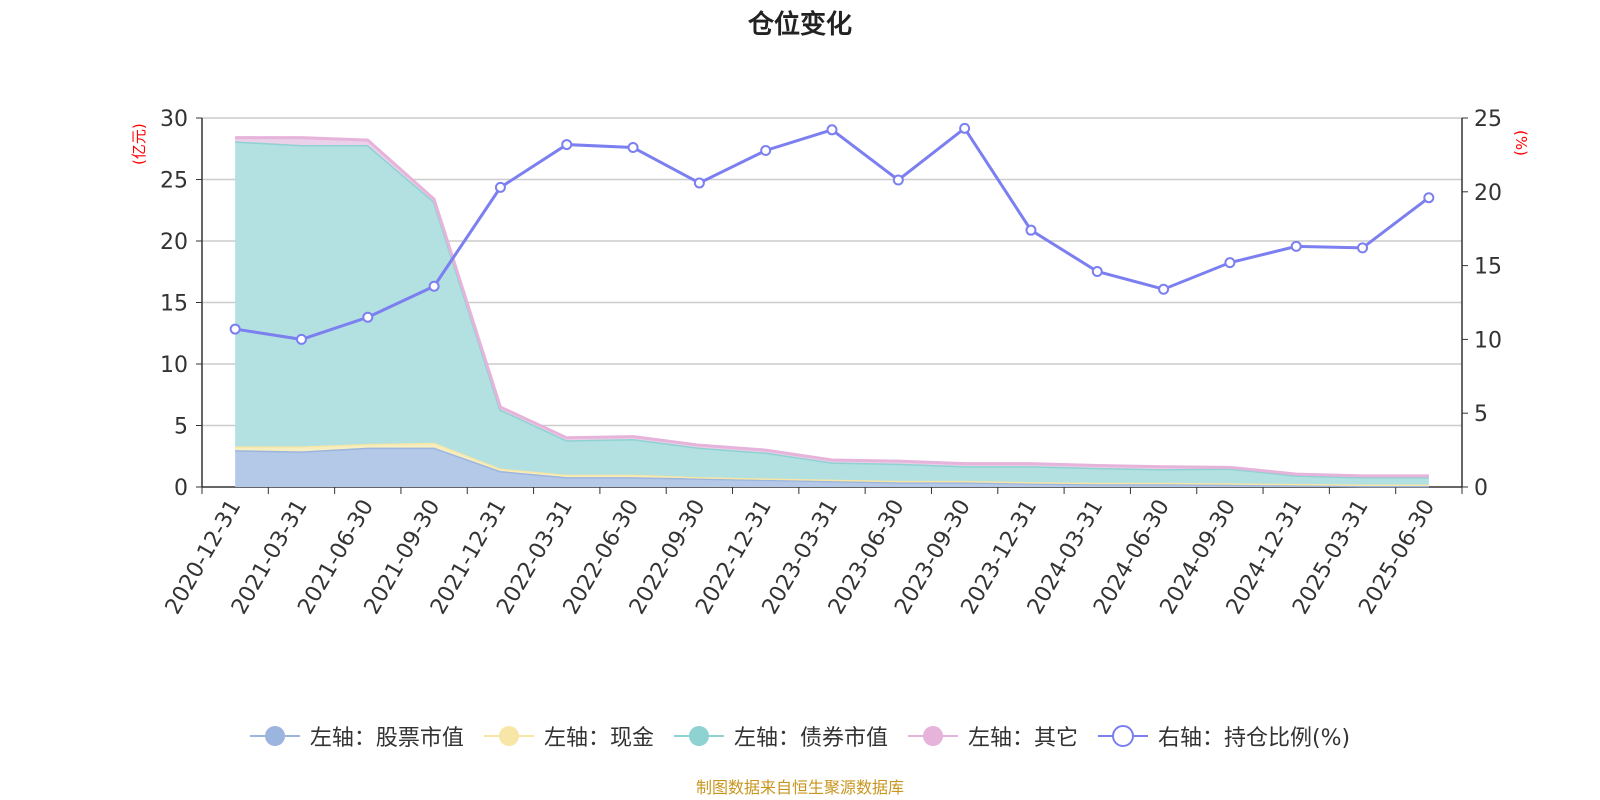 Image resolution: width=1600 pixels, height=800 pixels. What do you see at coordinates (1254, 738) in the screenshot?
I see `legend-label: 右轴：持仓比例(%)` at bounding box center [1254, 738].